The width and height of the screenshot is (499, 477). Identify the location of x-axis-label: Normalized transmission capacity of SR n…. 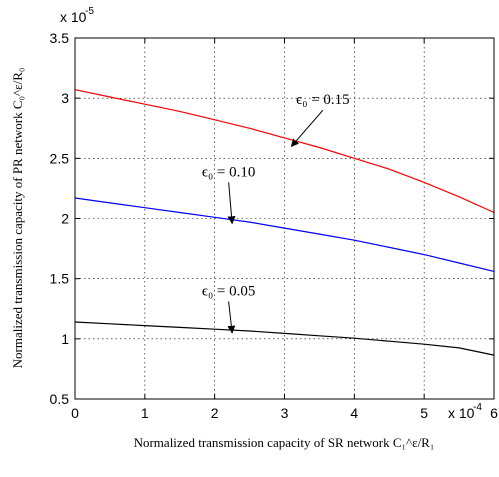
(284, 442).